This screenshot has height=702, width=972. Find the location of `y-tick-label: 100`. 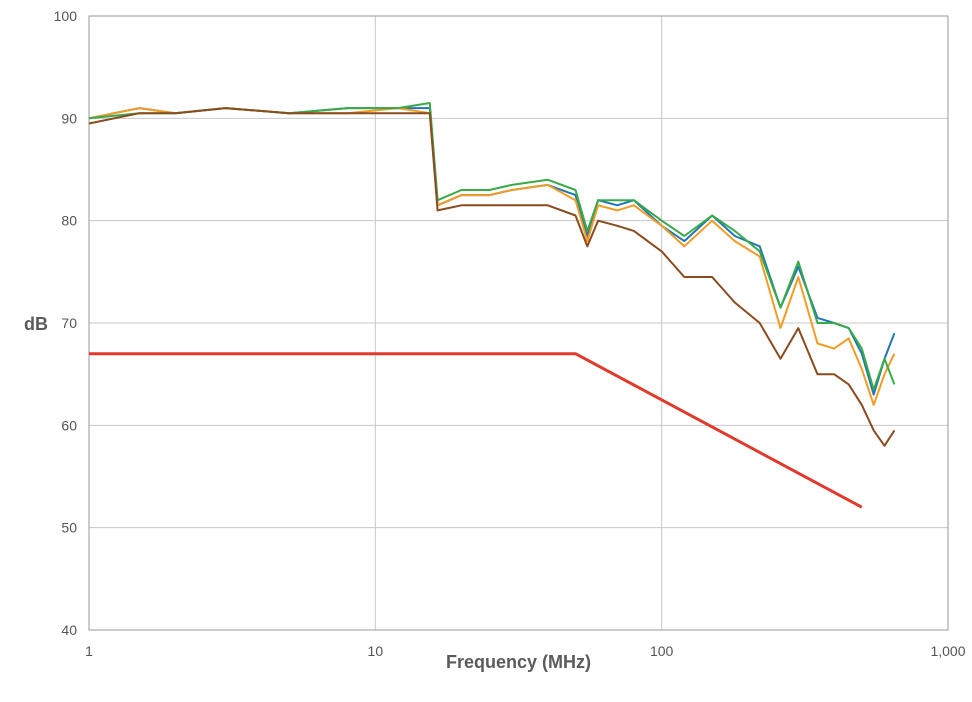

y-tick-label: 100 is located at coordinates (66, 16).